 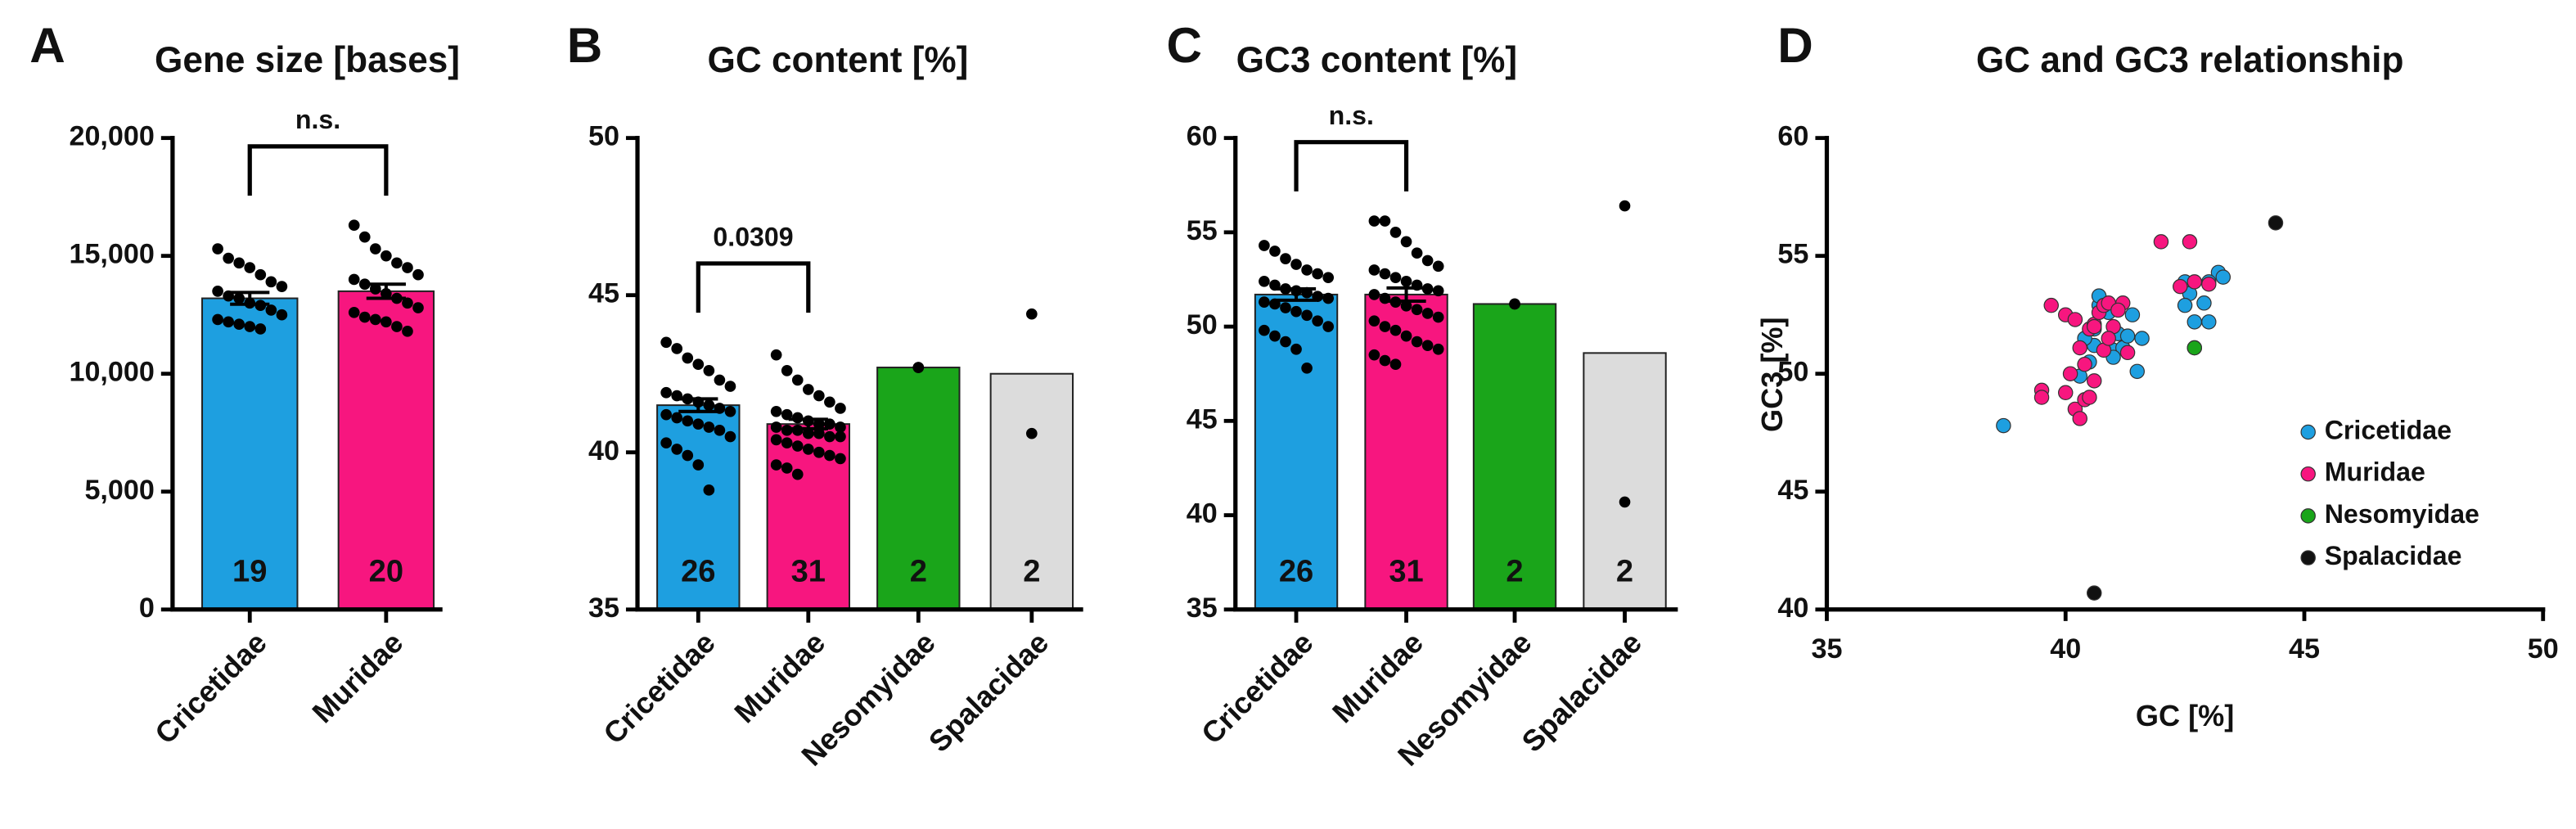 I want to click on legend-label: Nesomyidae, so click(x=2402, y=514).